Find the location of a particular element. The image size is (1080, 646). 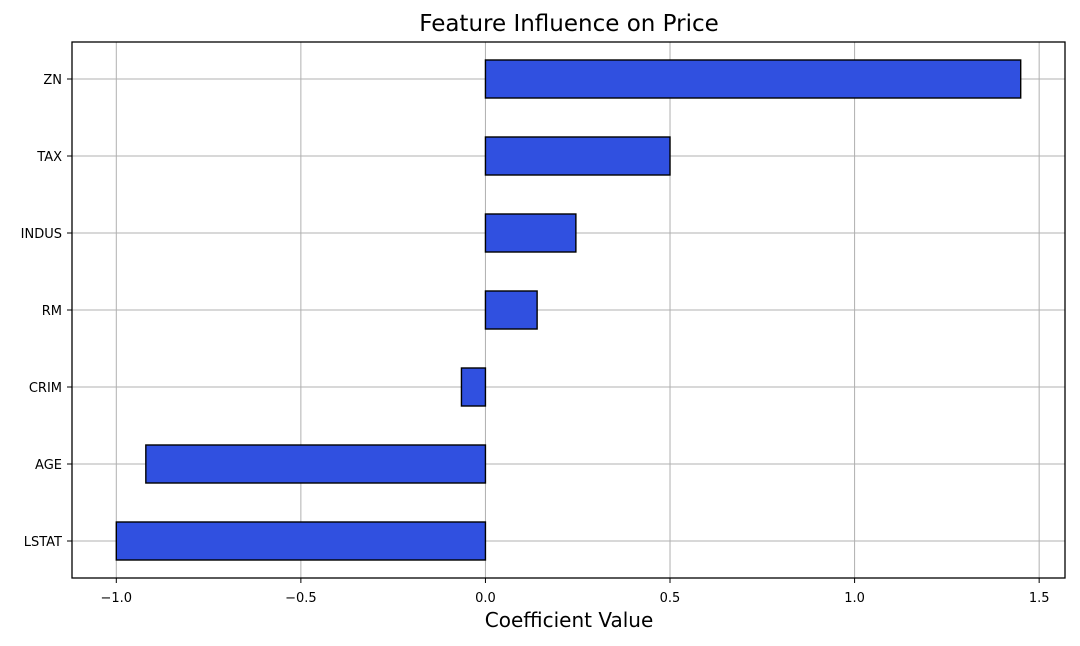

bar-rm is located at coordinates (511, 310).